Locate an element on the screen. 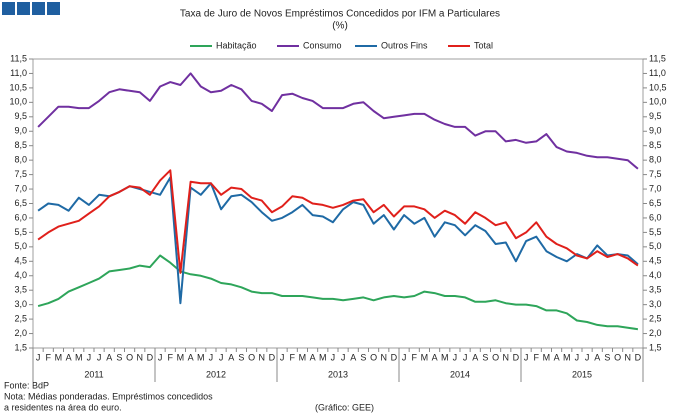 Image resolution: width=680 pixels, height=419 pixels. y-tick-label: 10,0 is located at coordinates (18, 102).